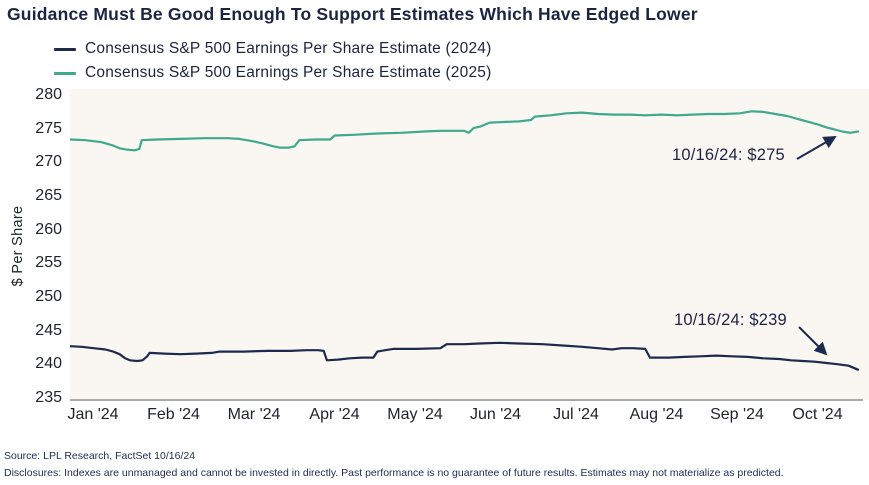  What do you see at coordinates (728, 155) in the screenshot?
I see `annotation-2025-value: 10/16/24: $275` at bounding box center [728, 155].